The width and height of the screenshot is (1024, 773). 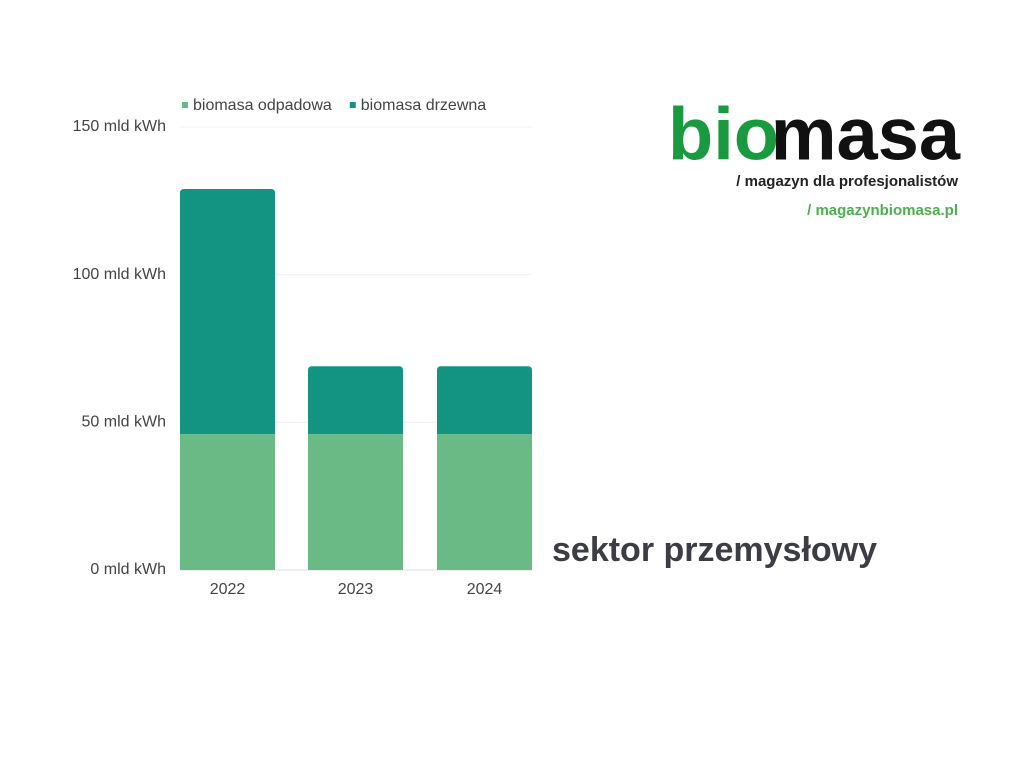 I want to click on y-tick-label: 150 mld kWh, so click(x=119, y=126).